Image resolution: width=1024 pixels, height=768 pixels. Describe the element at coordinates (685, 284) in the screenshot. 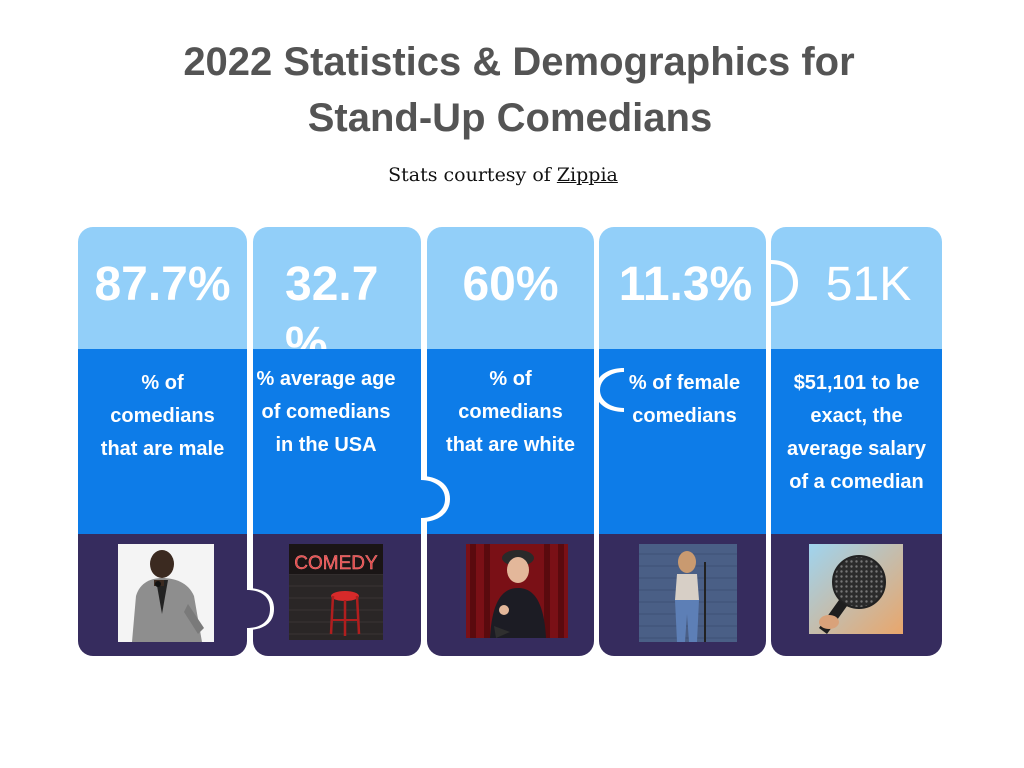

I see `stat-value: 11.3%` at that location.